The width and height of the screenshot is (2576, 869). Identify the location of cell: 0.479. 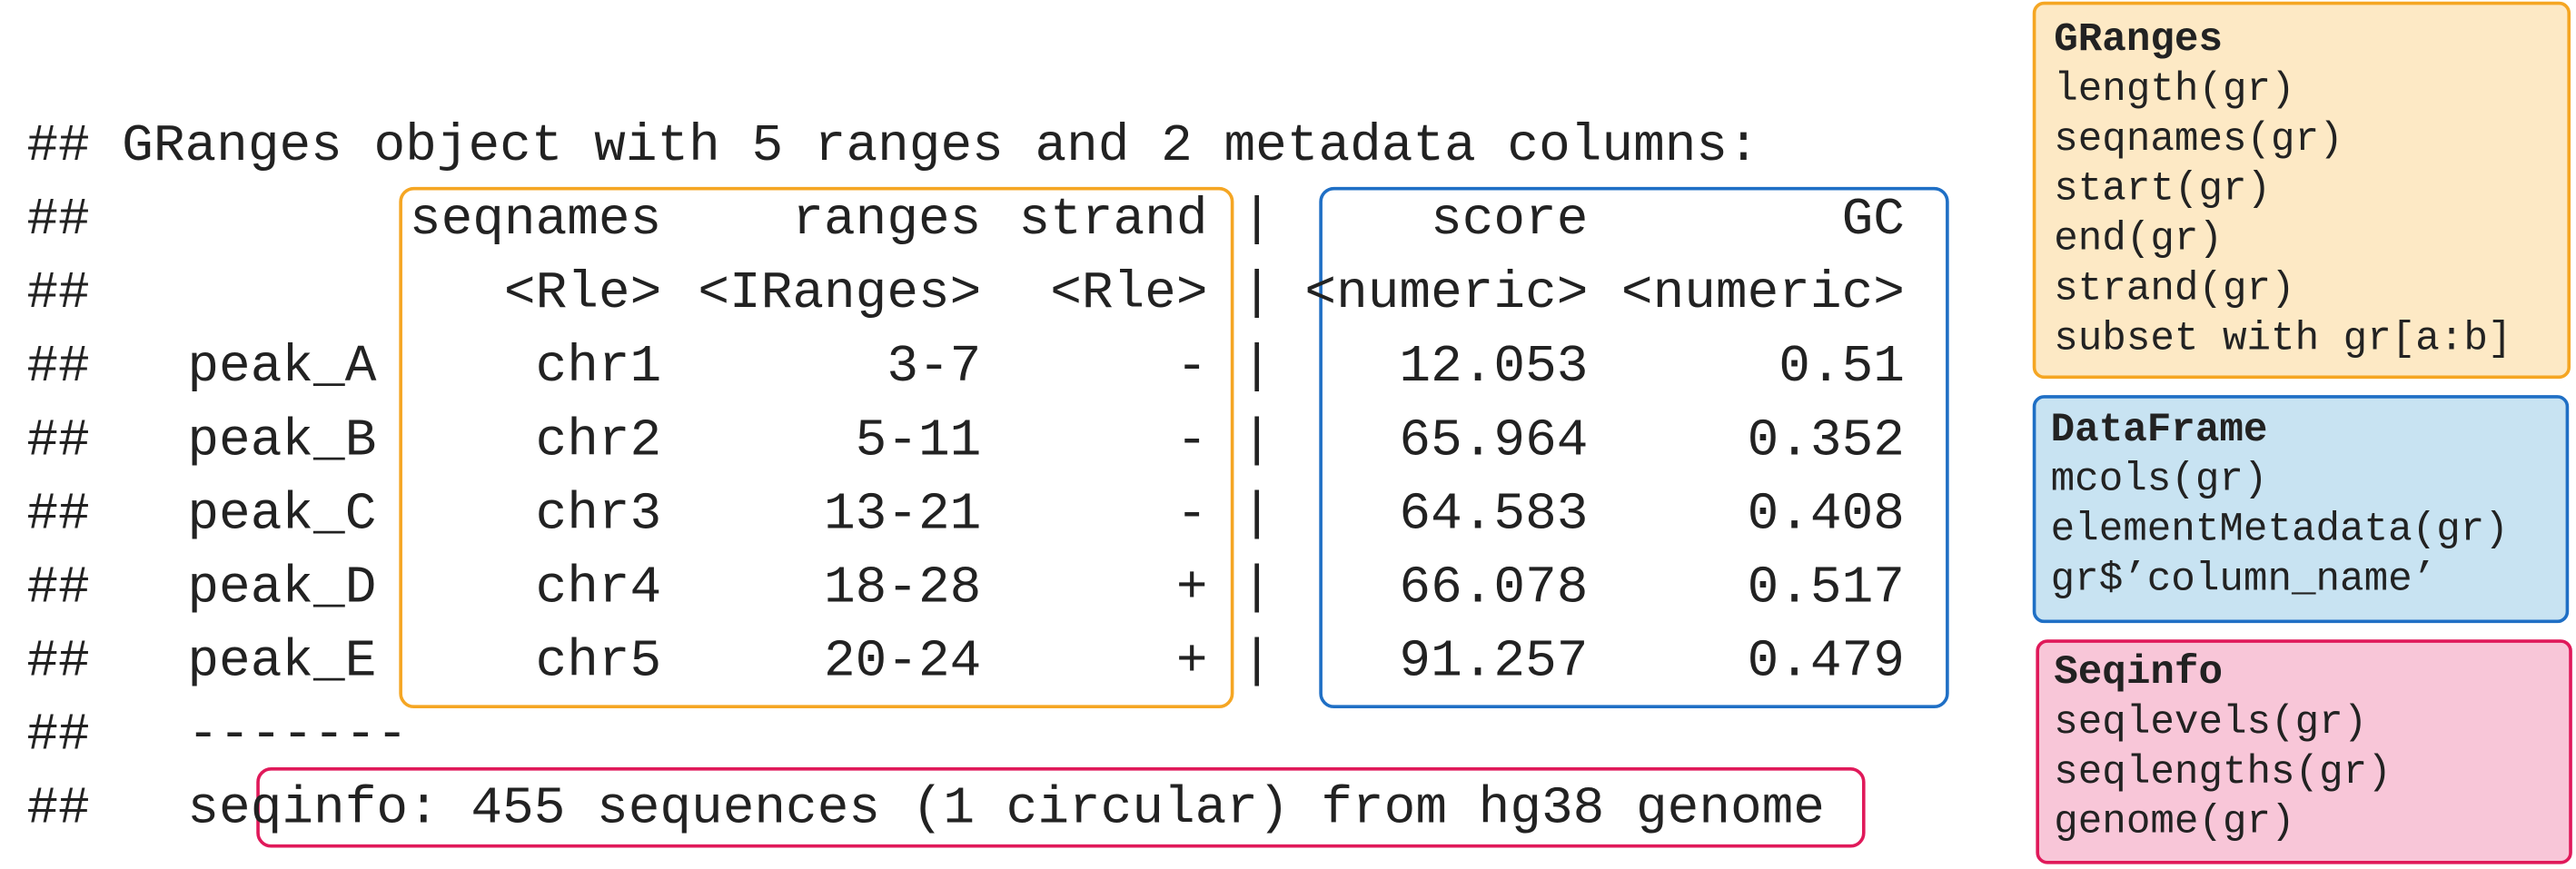
(1826, 661).